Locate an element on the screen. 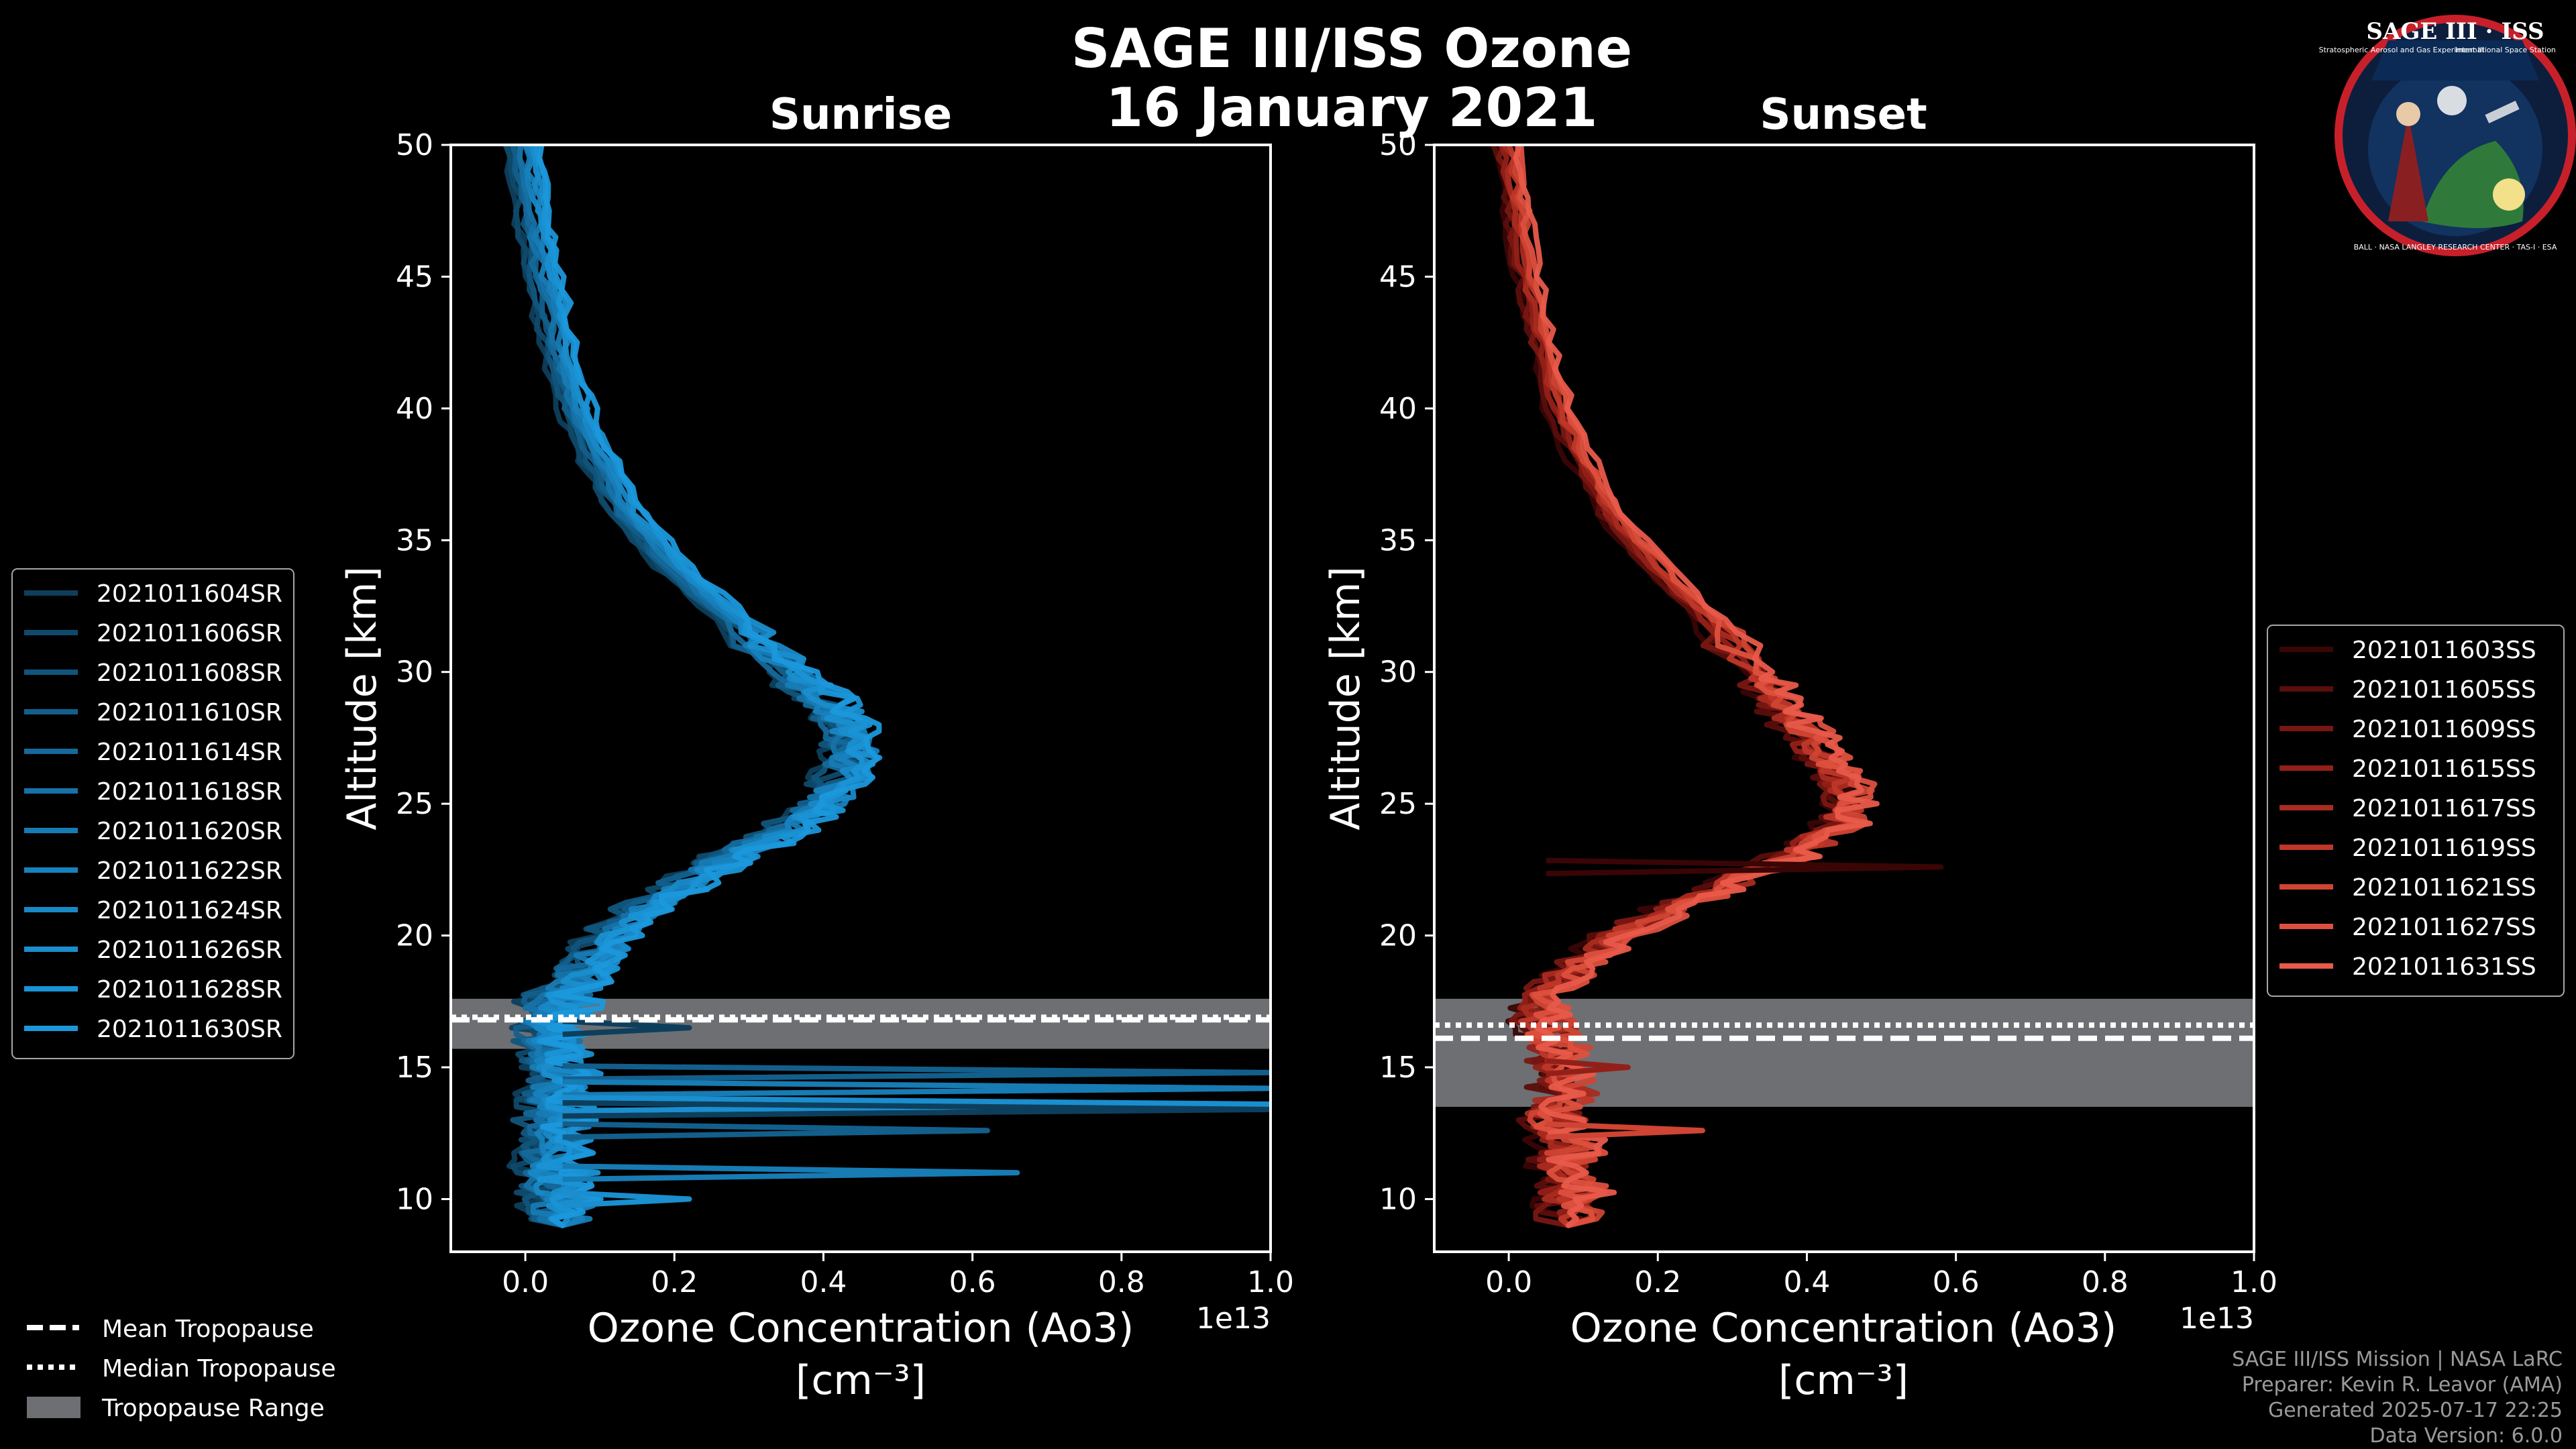 This screenshot has height=1449, width=2576. sunset-legend-label: 2021011603SS is located at coordinates (2444, 650).